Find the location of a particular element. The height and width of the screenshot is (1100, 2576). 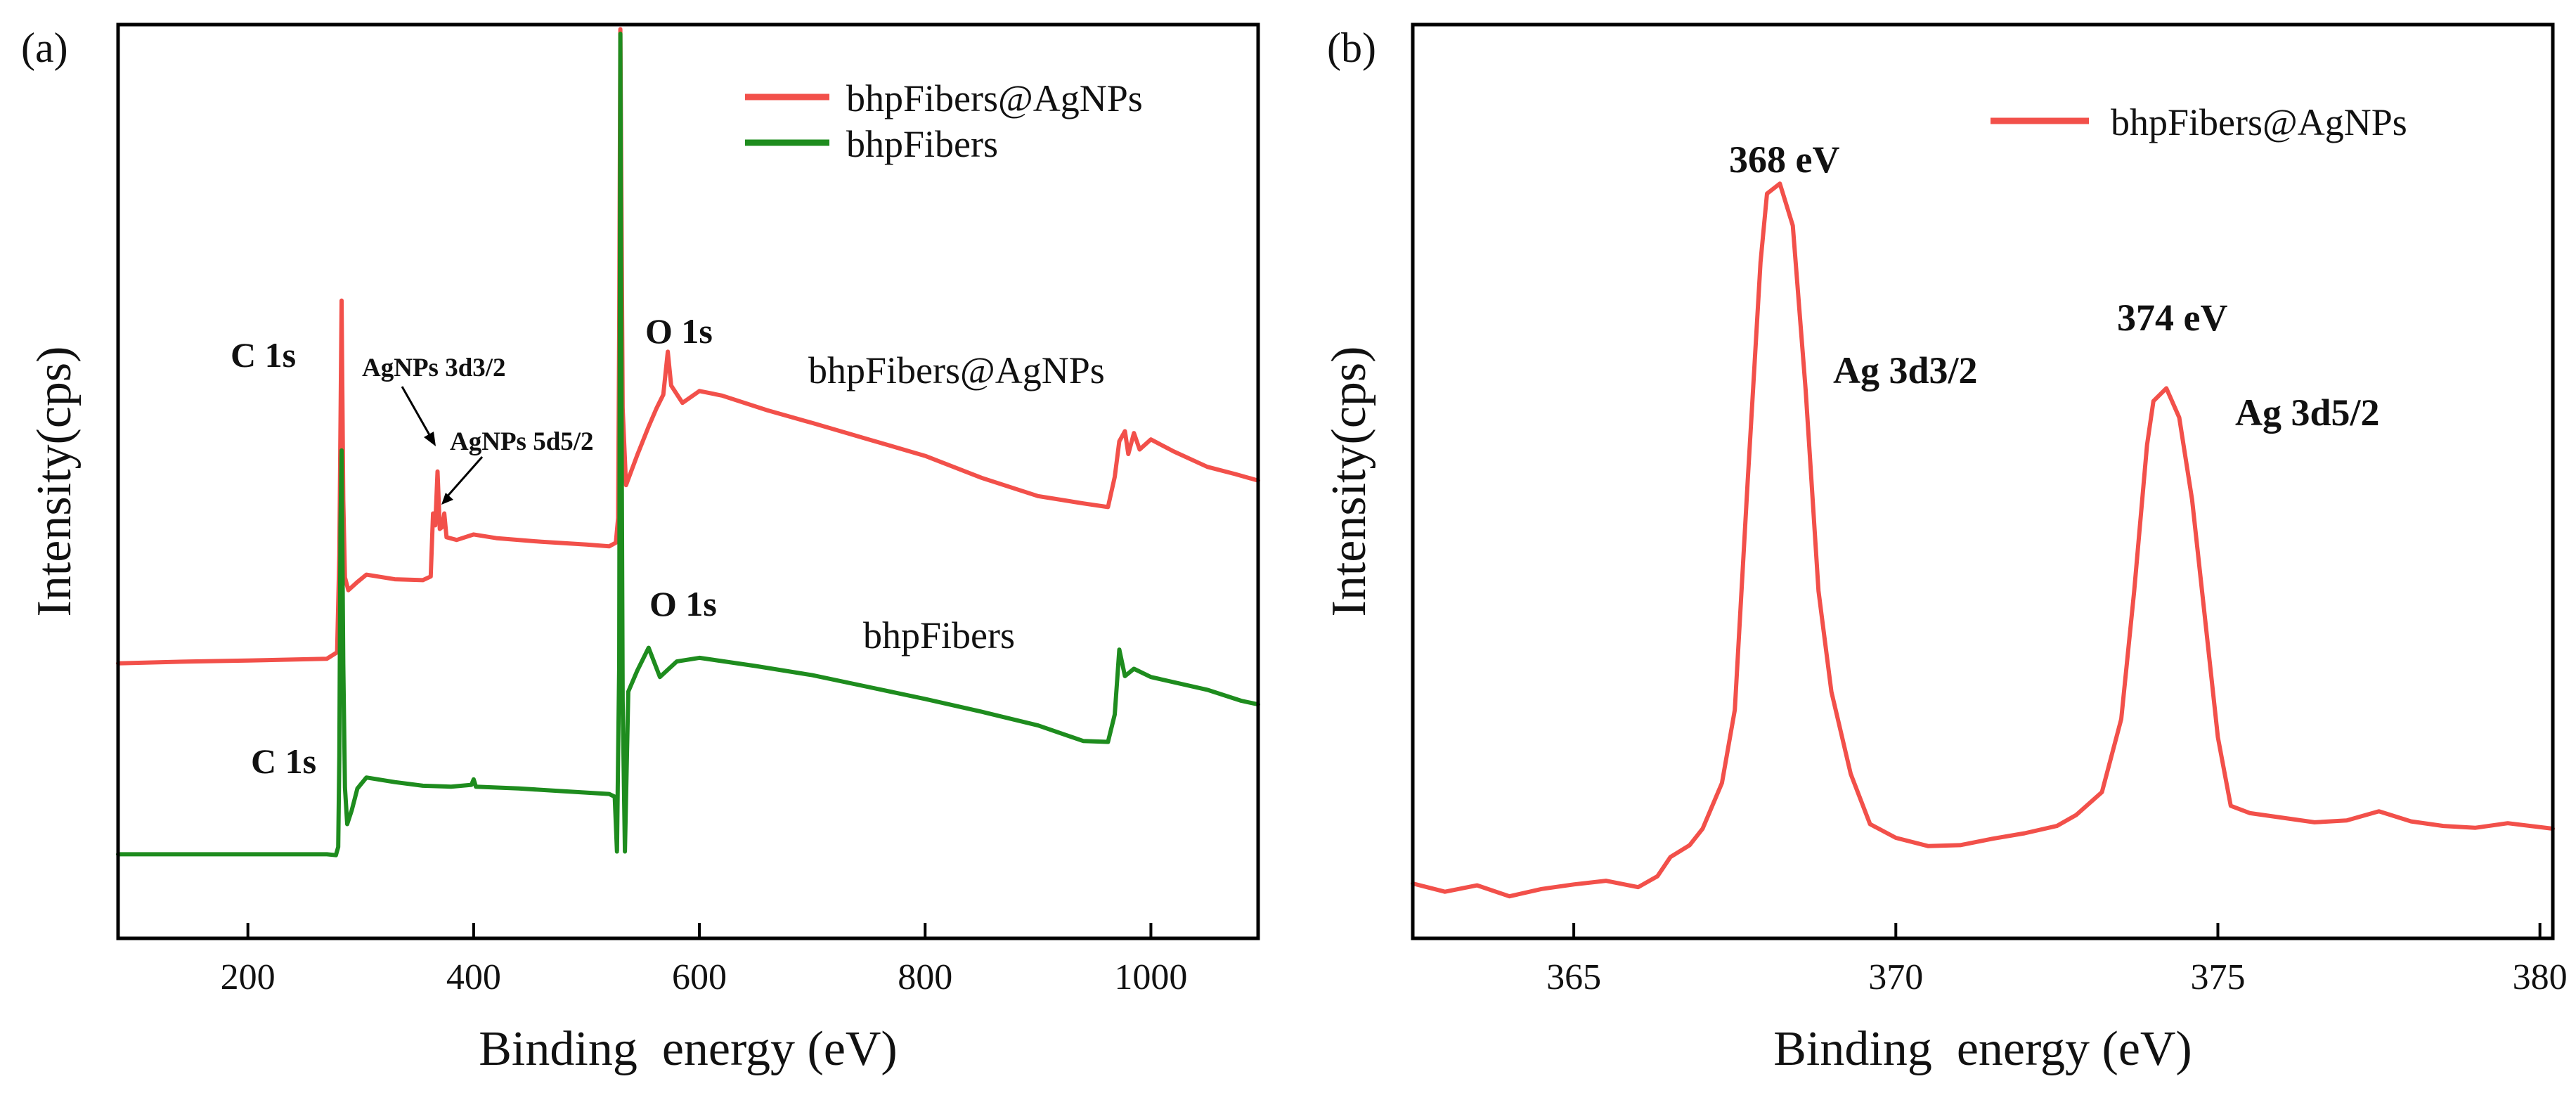

panel-b-legend: bhpFibers@AgNPs is located at coordinates (2199, 122).